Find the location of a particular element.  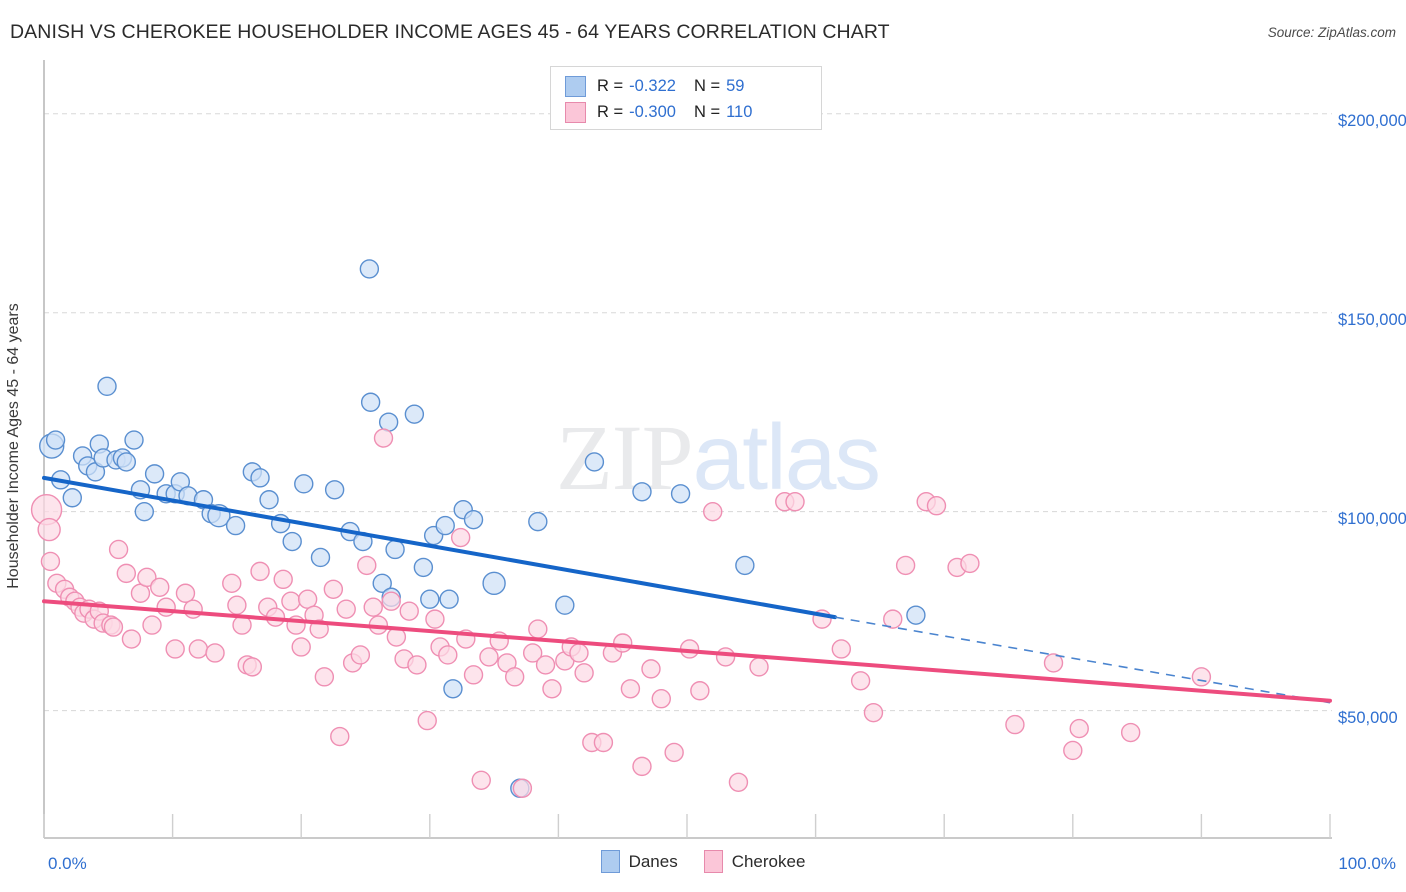

y-tick-label-200000: $200,000 is located at coordinates (1372, 120).